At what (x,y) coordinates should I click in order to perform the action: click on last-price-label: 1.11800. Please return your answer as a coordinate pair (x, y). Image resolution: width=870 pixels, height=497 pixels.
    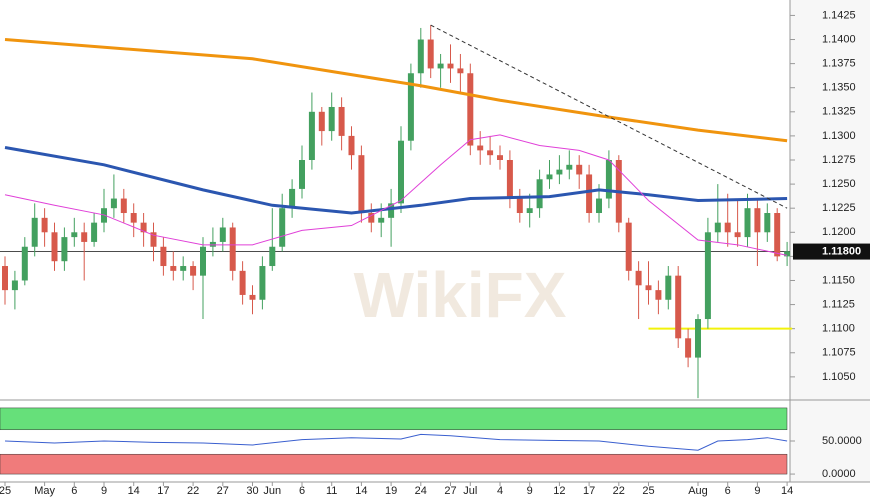
    Looking at the image, I should click on (841, 251).